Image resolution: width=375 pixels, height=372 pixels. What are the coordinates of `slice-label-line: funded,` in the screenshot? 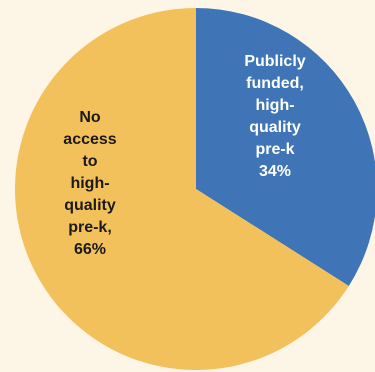 It's located at (275, 83).